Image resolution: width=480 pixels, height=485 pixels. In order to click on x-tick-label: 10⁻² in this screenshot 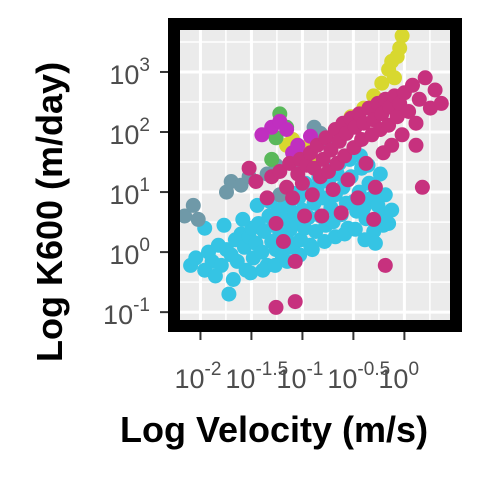, I will do `click(197, 376)`.